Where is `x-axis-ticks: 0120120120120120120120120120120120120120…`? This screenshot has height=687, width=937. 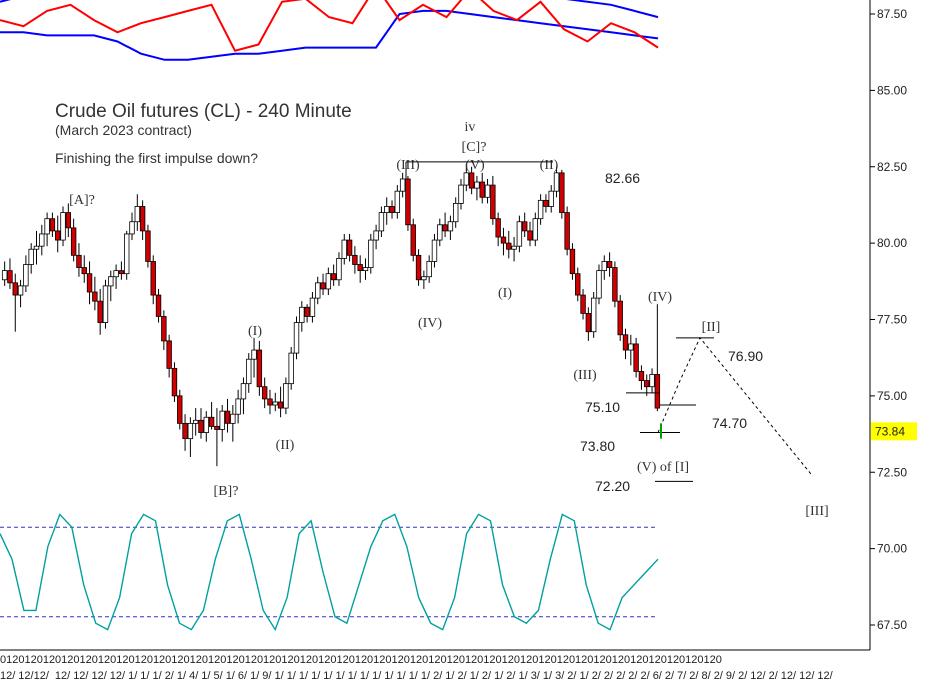 x-axis-ticks: 0120120120120120120120120120120120120120… is located at coordinates (417, 668).